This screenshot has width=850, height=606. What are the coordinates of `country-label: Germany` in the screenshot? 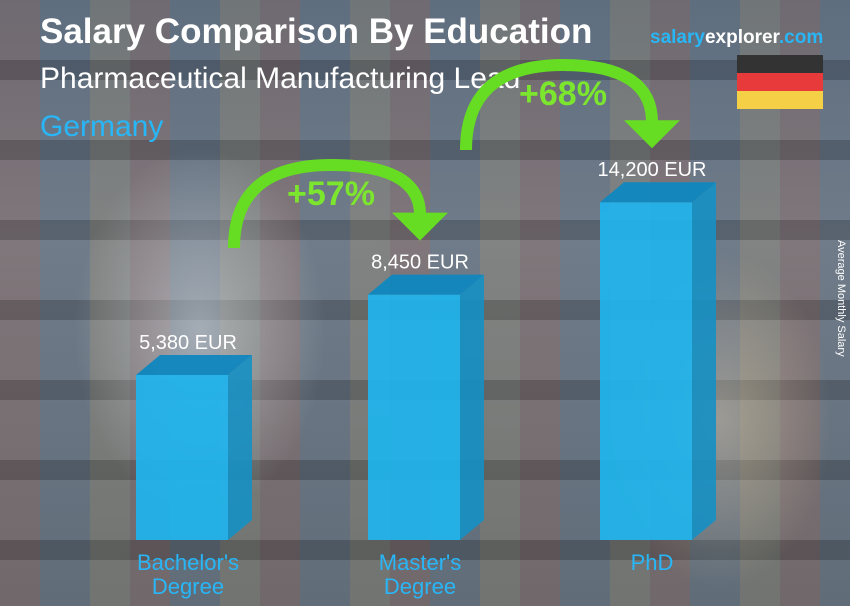 It's located at (102, 126).